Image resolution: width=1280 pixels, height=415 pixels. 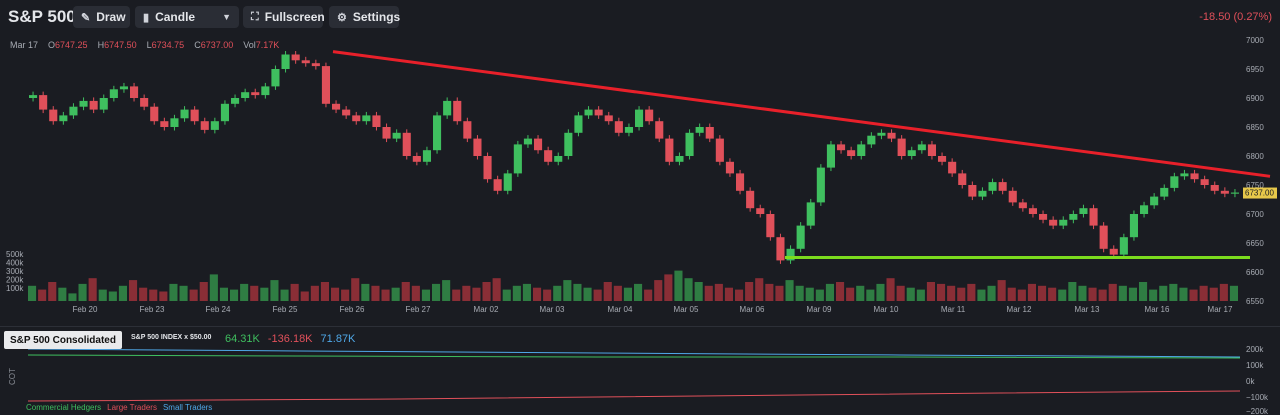 I want to click on commercial-hedgers-line, so click(x=634, y=356).